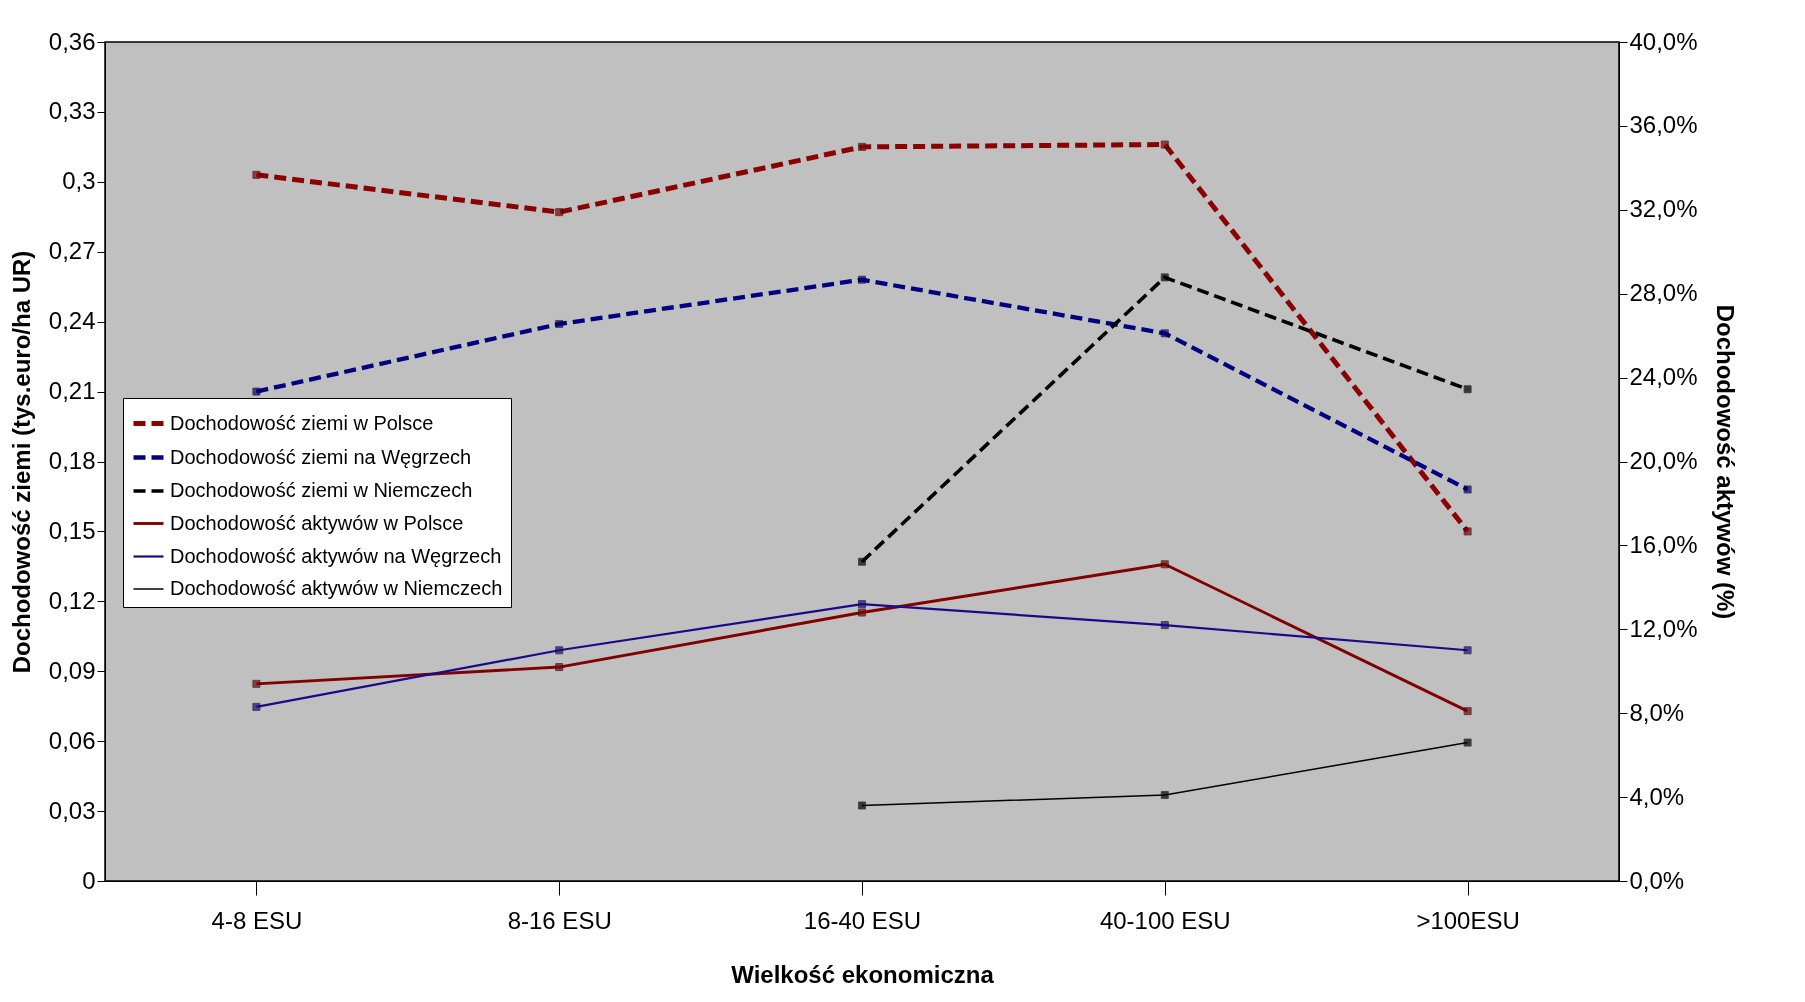  I want to click on y-tick-label: 0,03, so click(72, 810).